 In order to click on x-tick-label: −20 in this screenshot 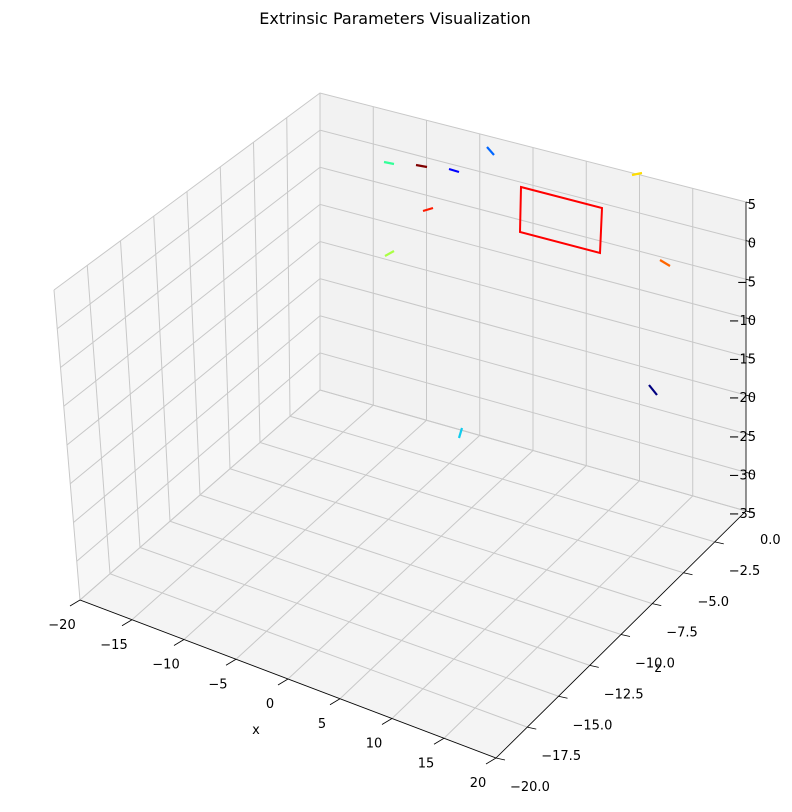, I will do `click(61, 625)`.